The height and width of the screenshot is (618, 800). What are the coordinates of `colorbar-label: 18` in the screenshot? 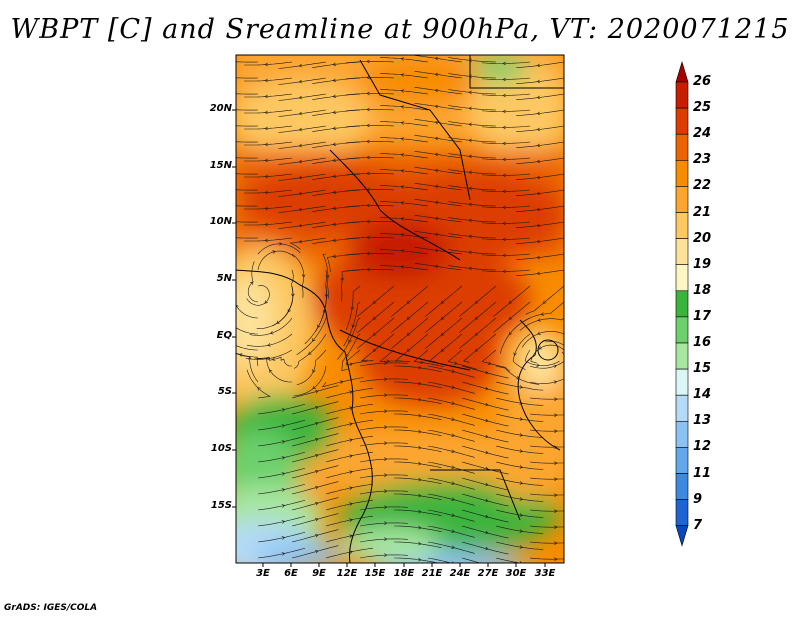 It's located at (702, 290).